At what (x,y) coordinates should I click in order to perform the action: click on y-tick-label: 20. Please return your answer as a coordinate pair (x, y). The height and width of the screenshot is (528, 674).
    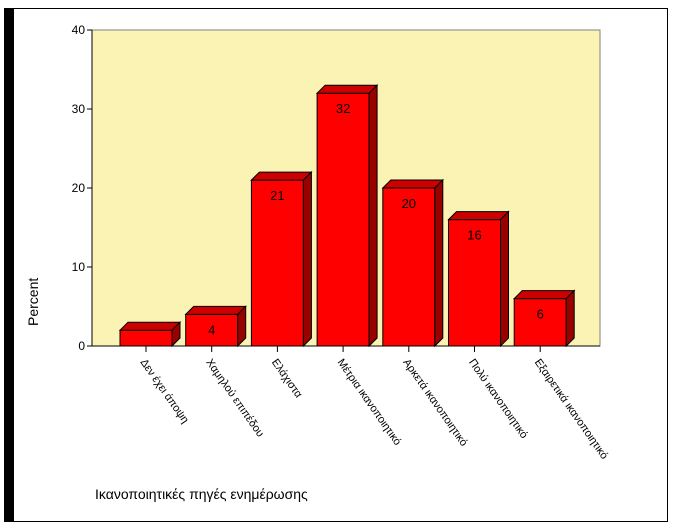
    Looking at the image, I should click on (79, 188).